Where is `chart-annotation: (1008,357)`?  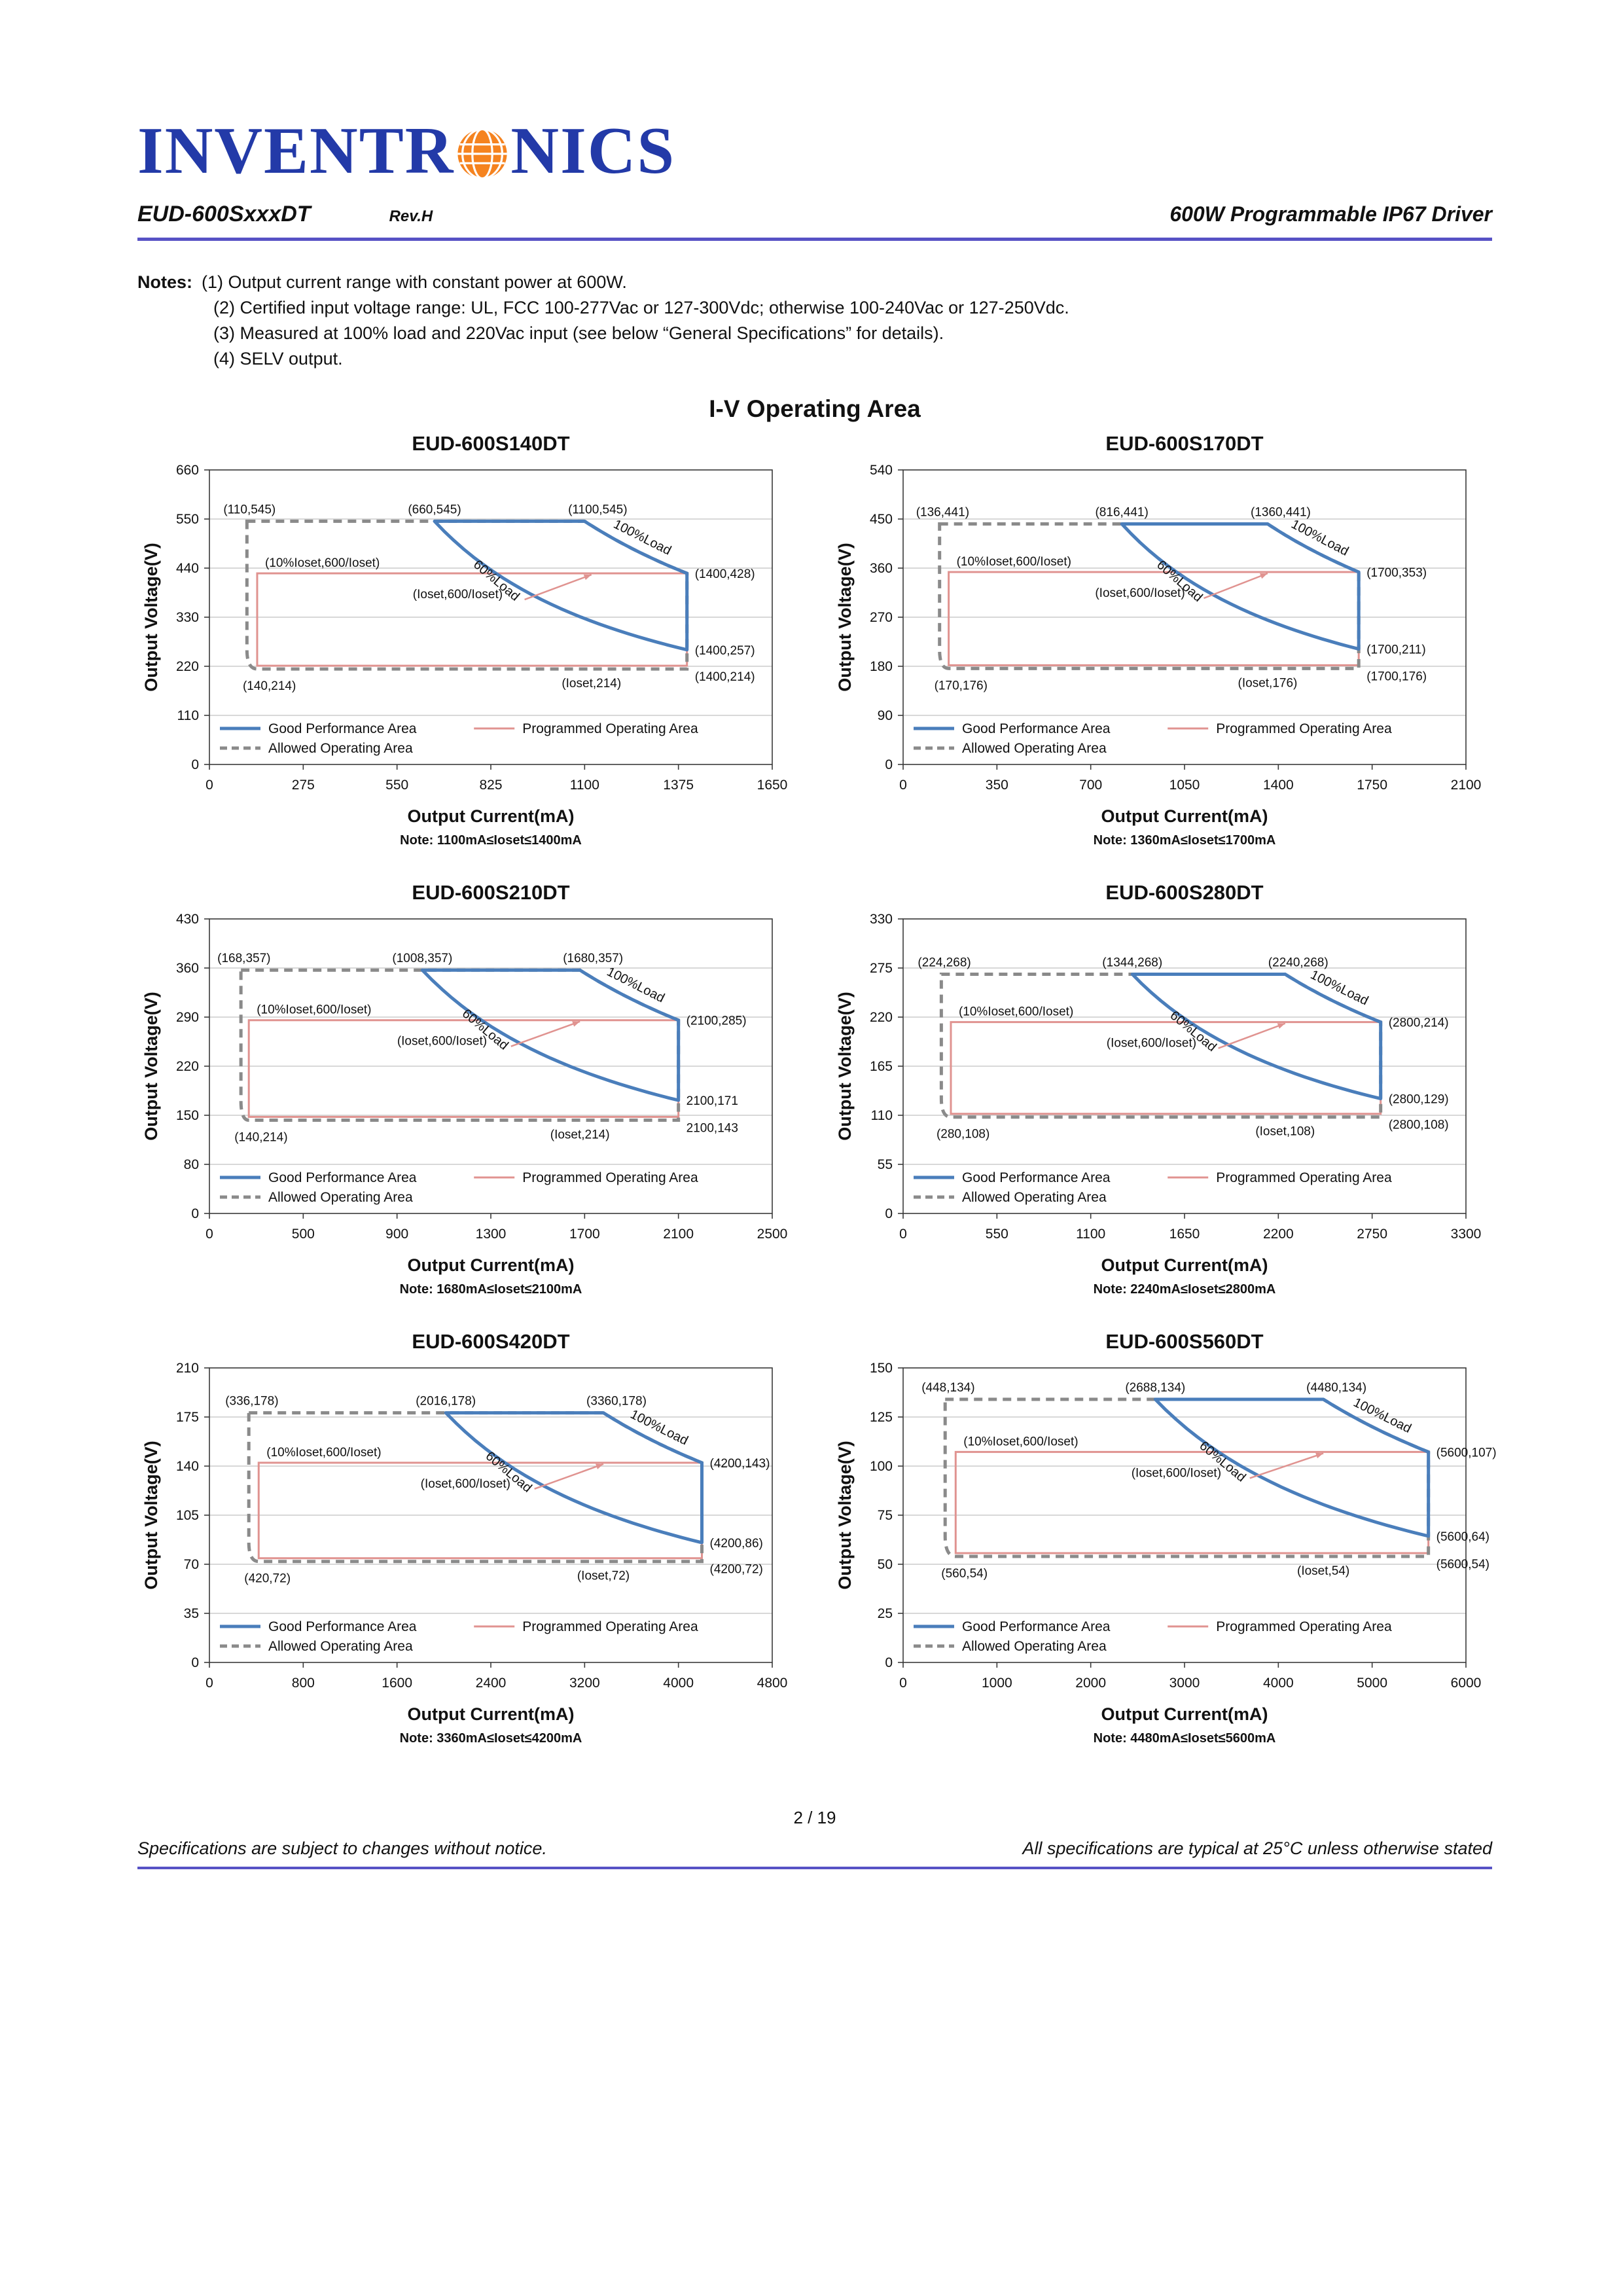 chart-annotation: (1008,357) is located at coordinates (422, 958).